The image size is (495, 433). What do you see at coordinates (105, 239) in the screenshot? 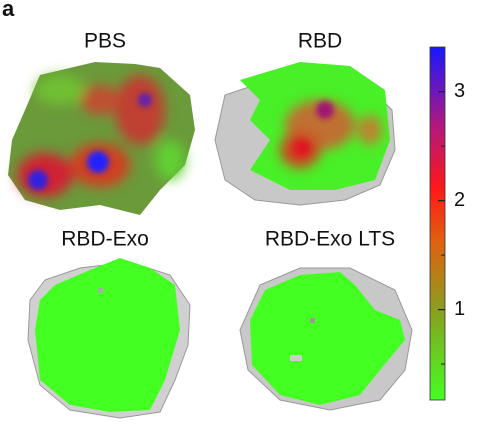
I see `panel-title: RBD-Exo` at bounding box center [105, 239].